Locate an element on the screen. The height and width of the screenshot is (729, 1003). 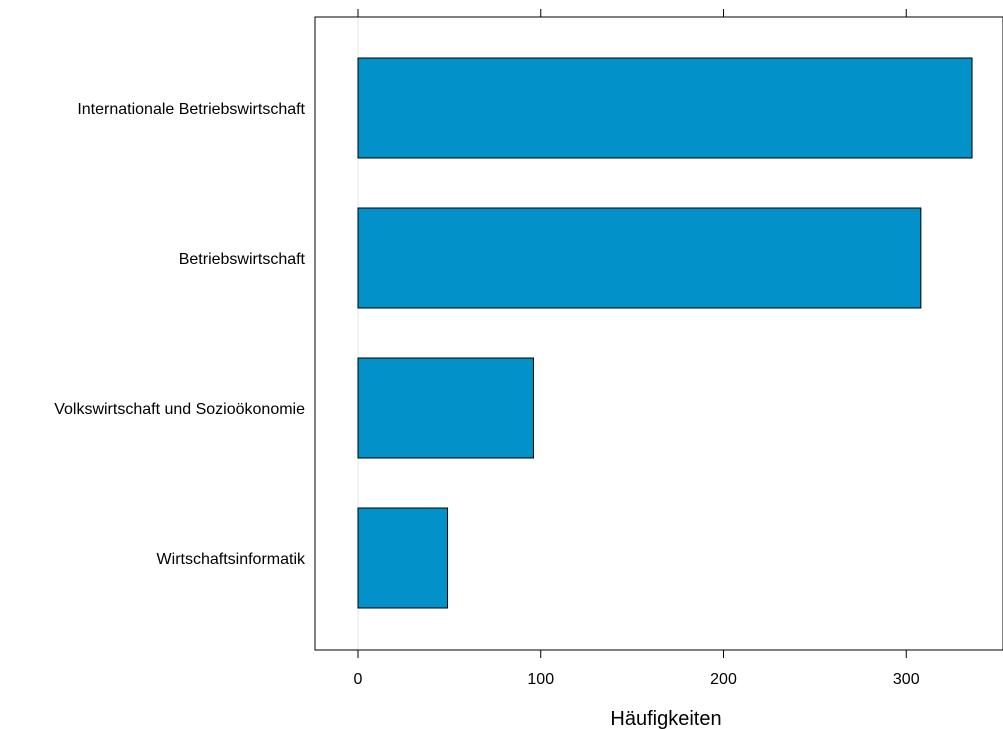
category-label: Internationale Betriebswirtschaft is located at coordinates (191, 109).